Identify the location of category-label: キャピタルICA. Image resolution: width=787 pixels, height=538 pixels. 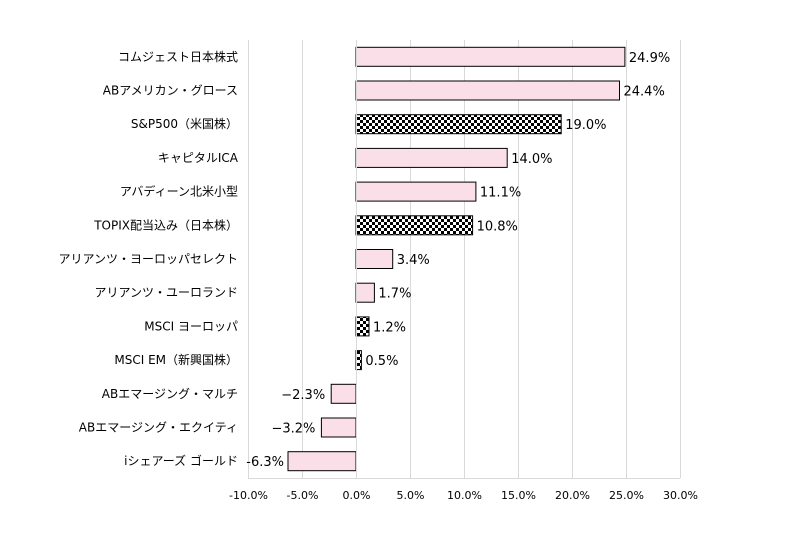
(198, 158).